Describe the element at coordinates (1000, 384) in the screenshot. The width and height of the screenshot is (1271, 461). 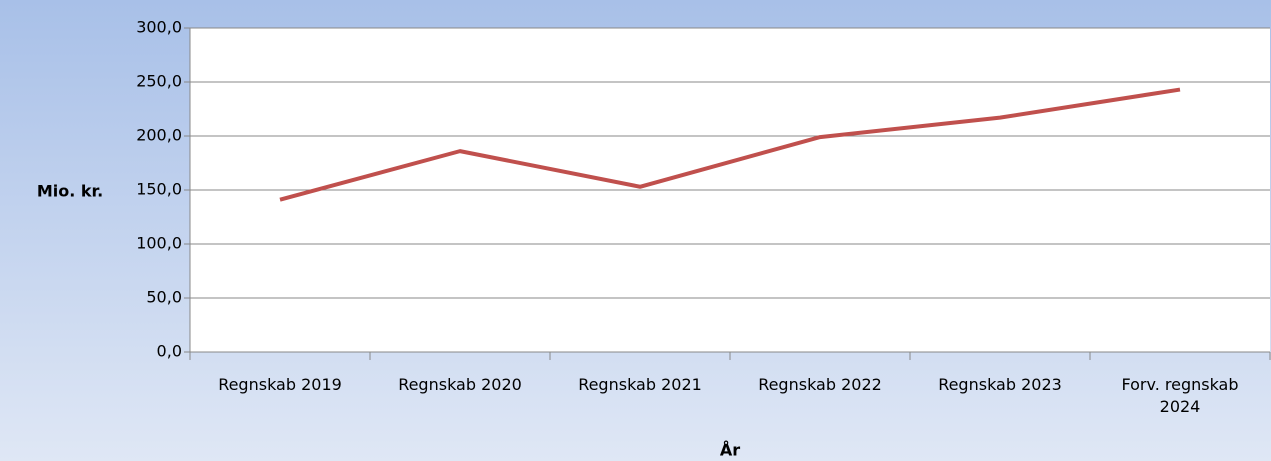
I see `x-tick-label: Regnskab 2023` at that location.